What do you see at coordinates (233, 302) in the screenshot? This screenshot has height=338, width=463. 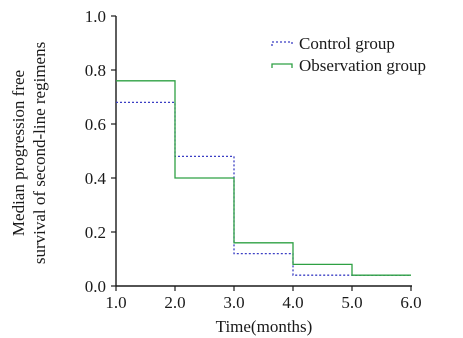 I see `x-tick-label: 3.0` at bounding box center [233, 302].